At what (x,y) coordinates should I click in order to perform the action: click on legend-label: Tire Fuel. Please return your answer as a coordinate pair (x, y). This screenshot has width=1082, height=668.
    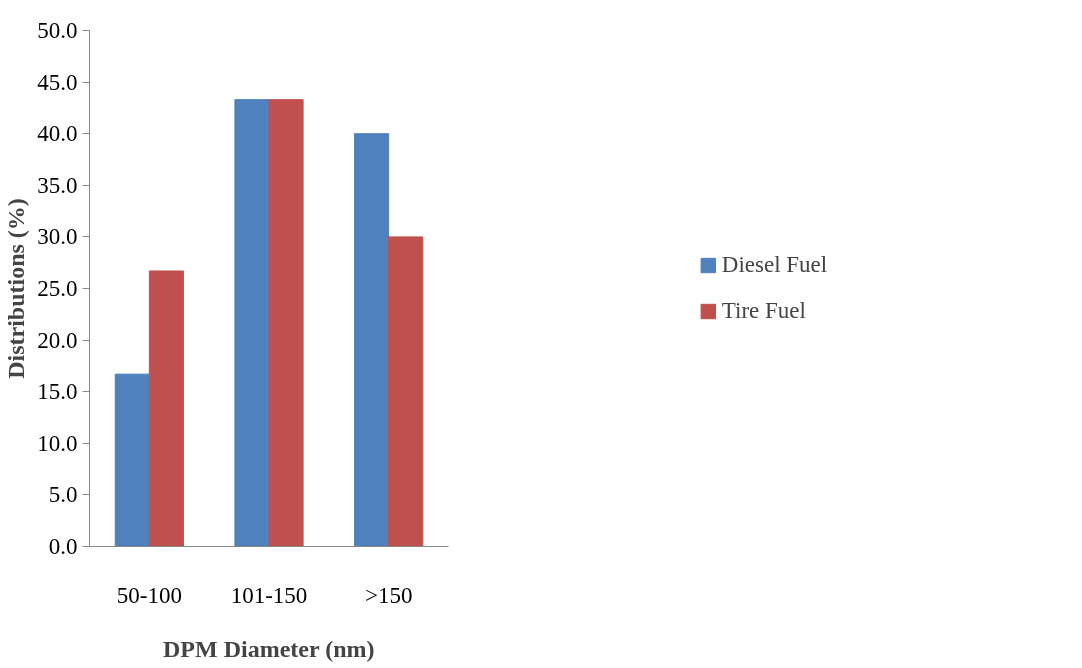
    Looking at the image, I should click on (763, 311).